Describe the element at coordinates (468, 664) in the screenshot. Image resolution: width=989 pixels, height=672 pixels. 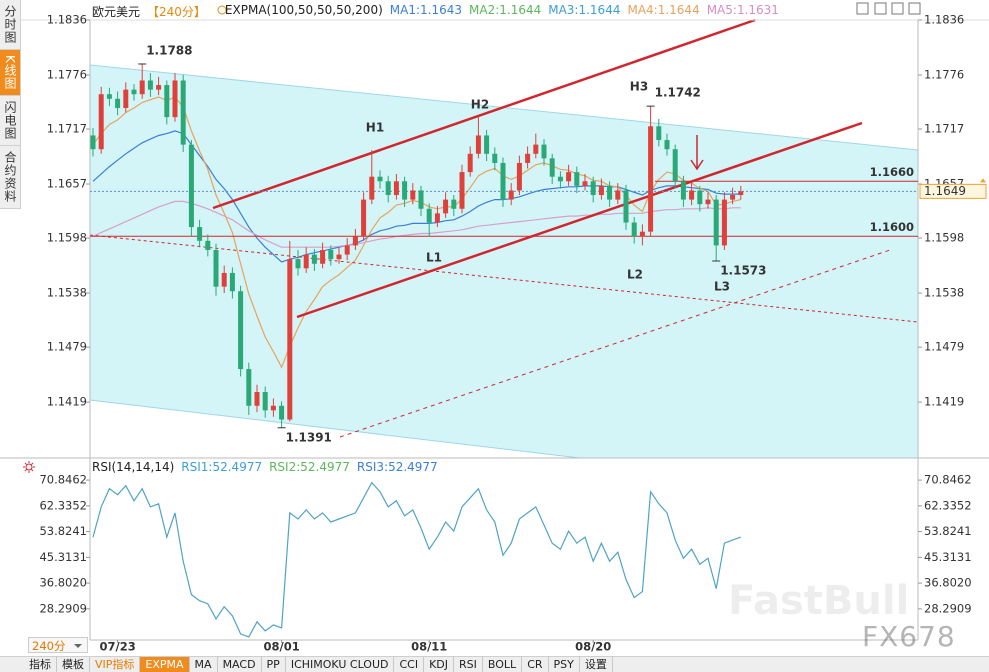
I see `indicator-tab: RSI` at that location.